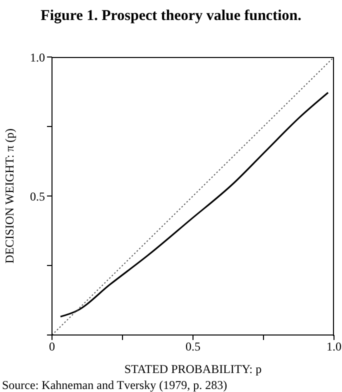  What do you see at coordinates (334, 347) in the screenshot?
I see `x-tick-label: 1.0` at bounding box center [334, 347].